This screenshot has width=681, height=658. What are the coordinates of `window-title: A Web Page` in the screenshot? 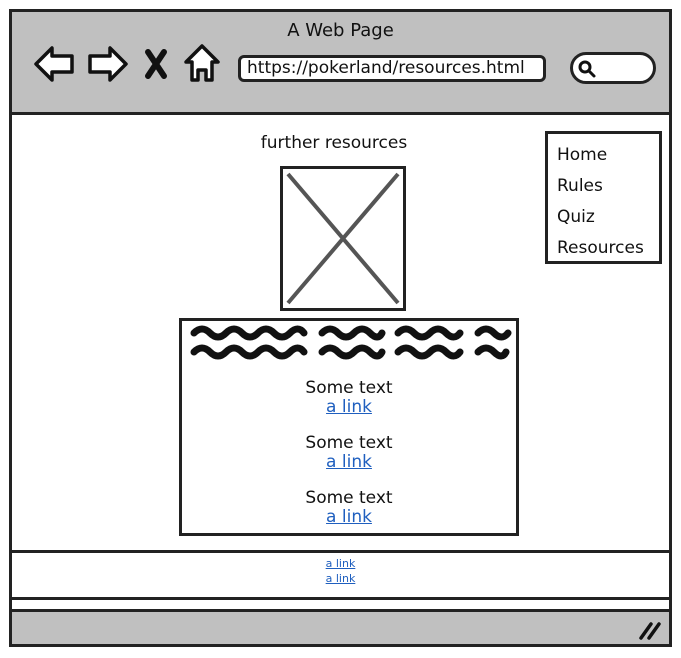 It's located at (340, 30).